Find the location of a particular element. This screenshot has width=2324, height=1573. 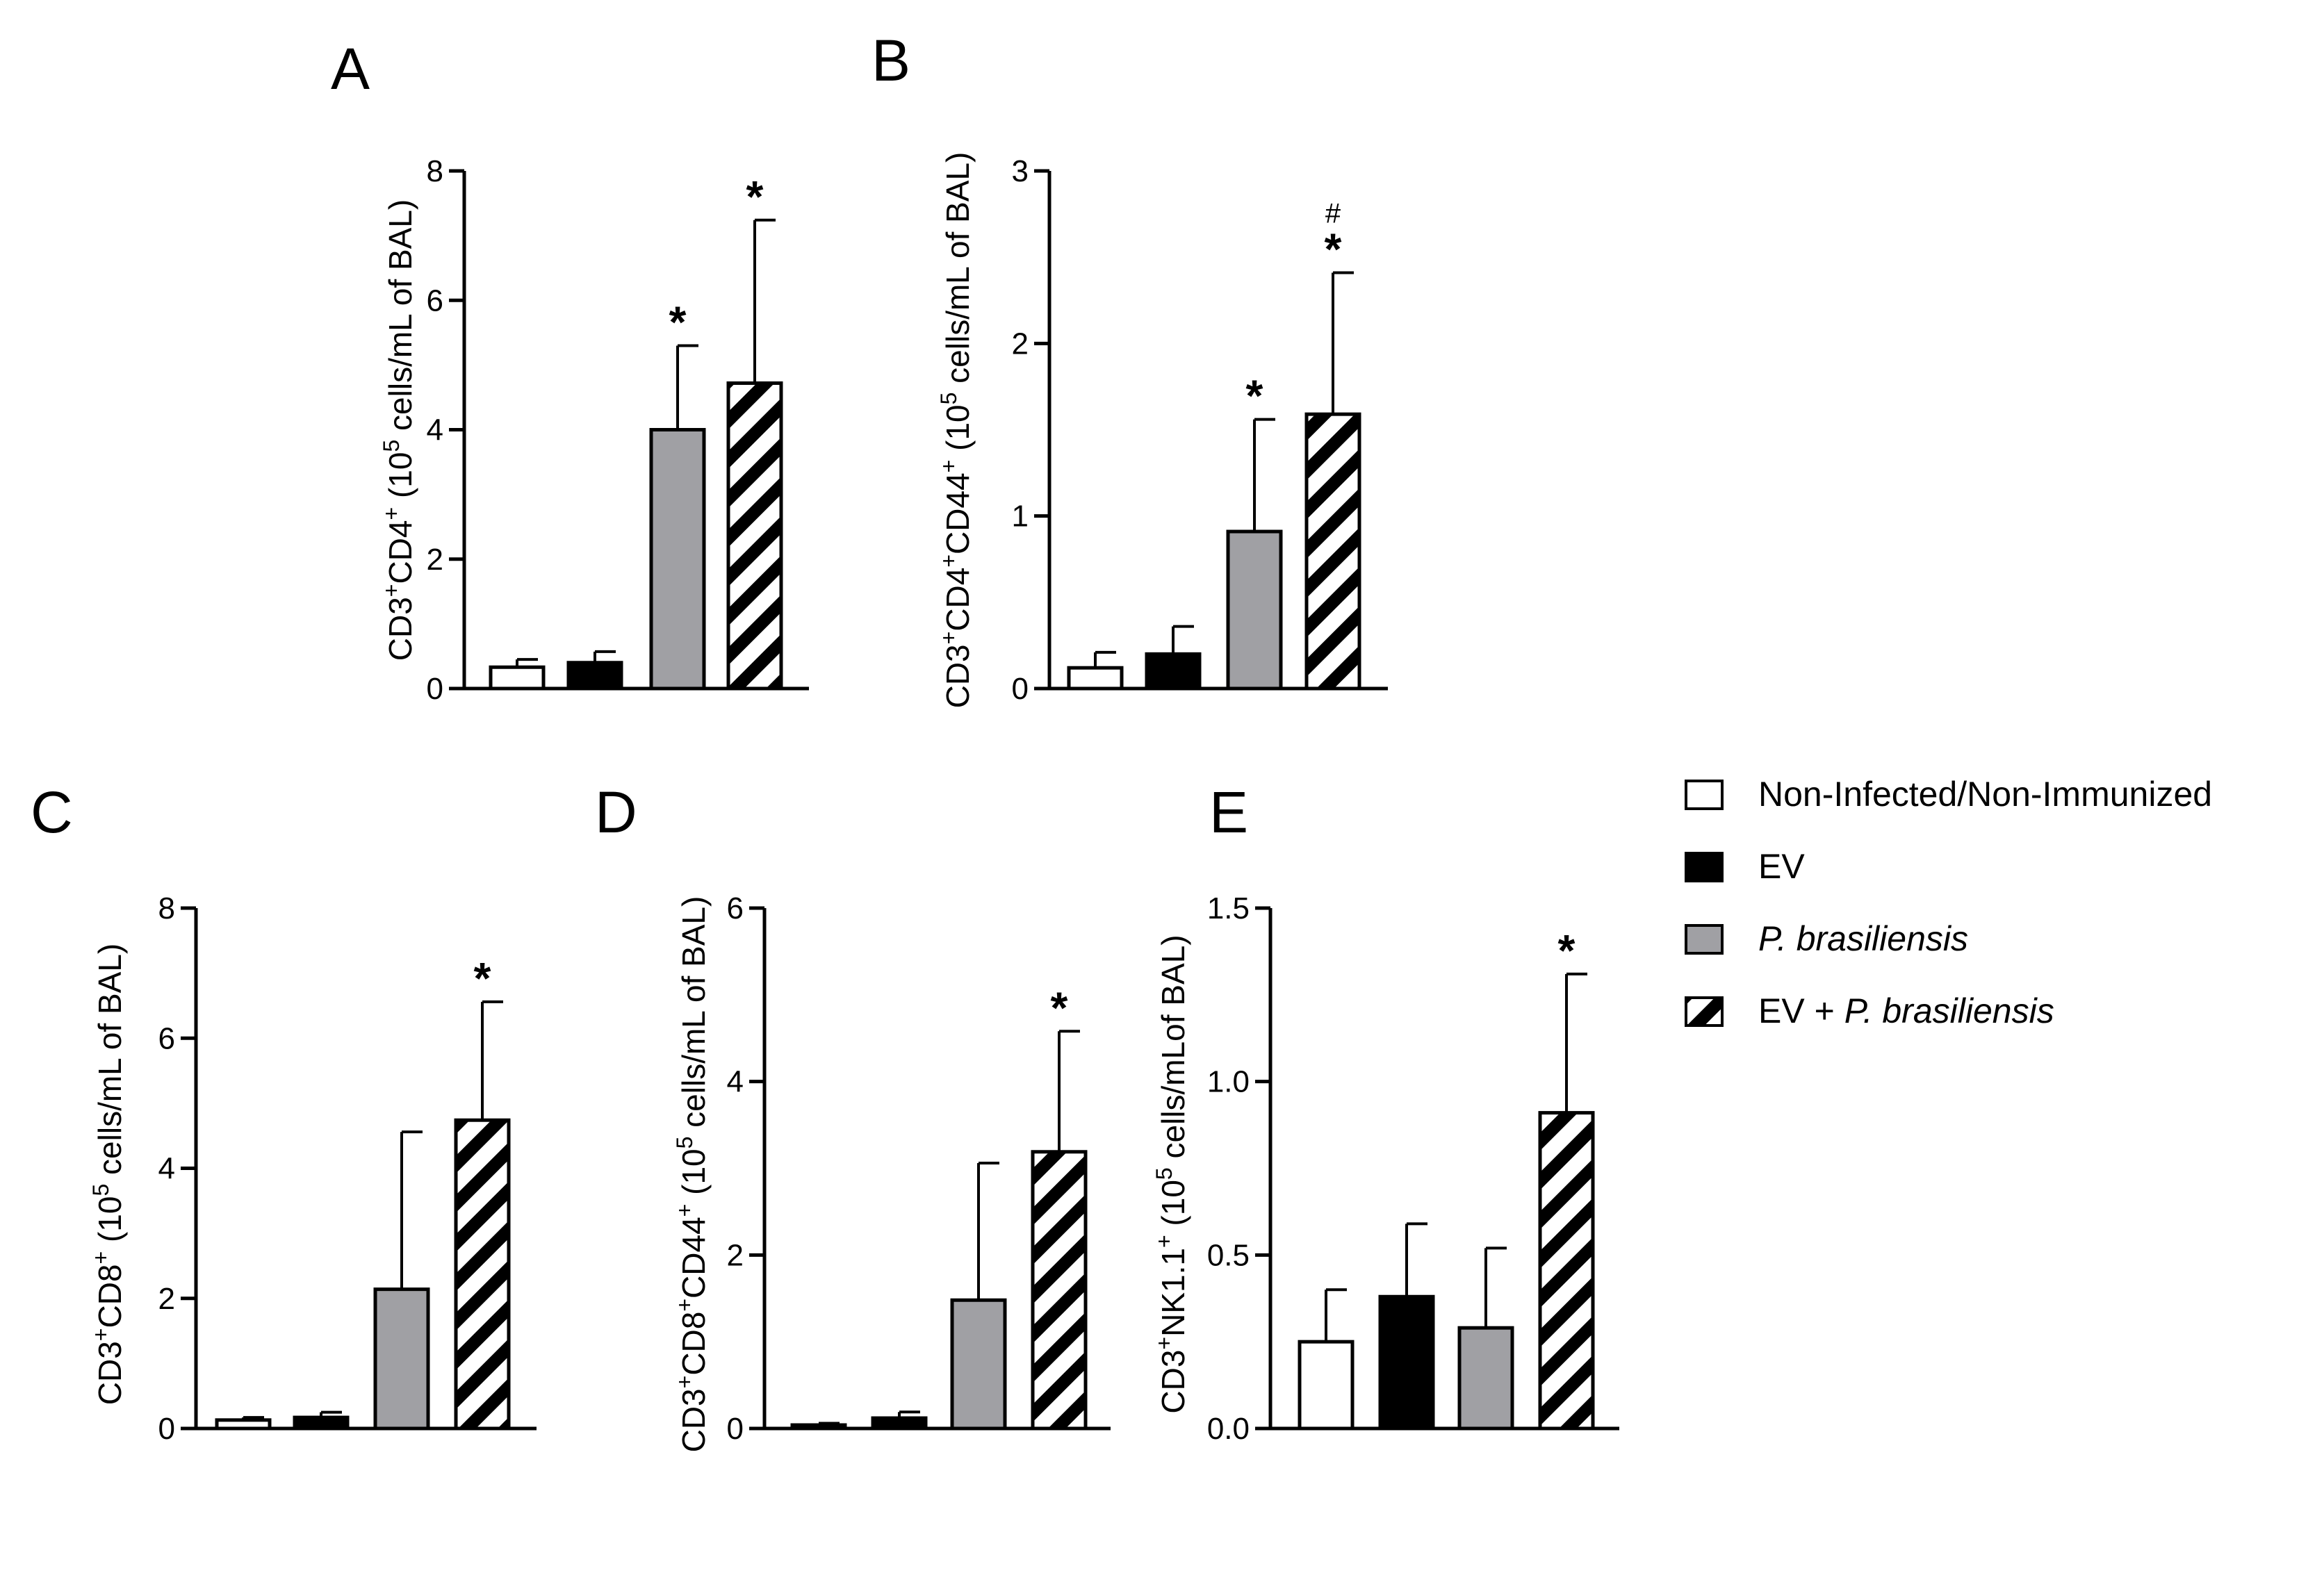

panel-letter-b: B is located at coordinates (891, 61).